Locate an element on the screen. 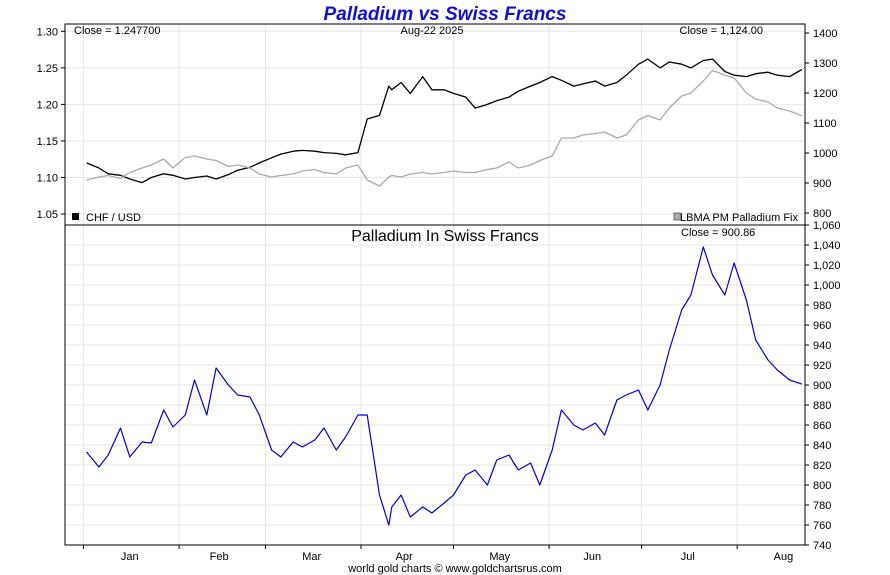  top-left-tick-label-2: 1.20 is located at coordinates (47, 105).